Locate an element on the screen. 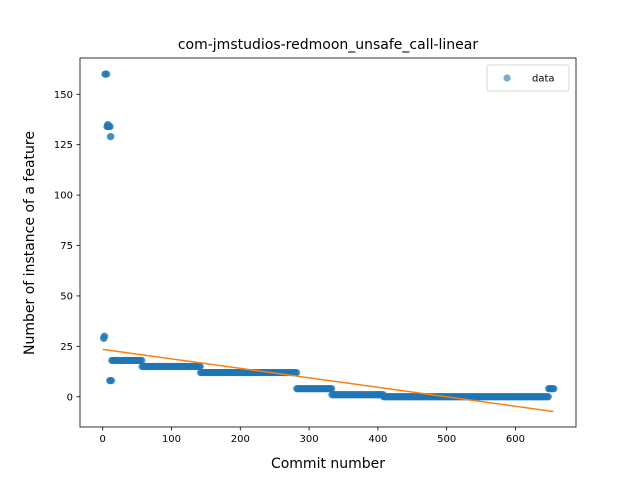  x-tick-label: 100 is located at coordinates (171, 439).